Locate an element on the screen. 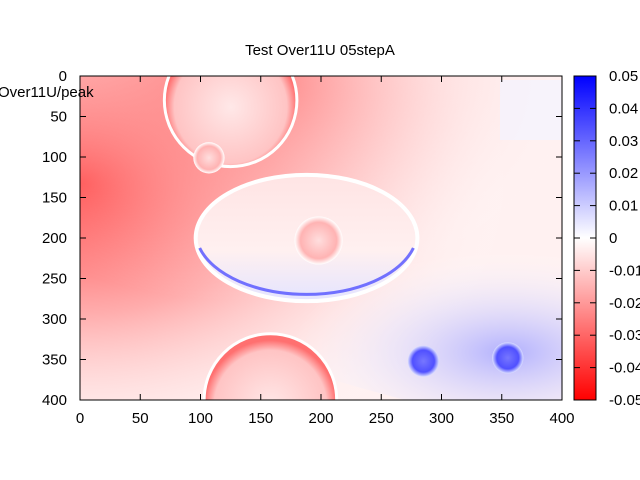 The height and width of the screenshot is (480, 640). chart-title: Test Over11U 05stepA is located at coordinates (320, 50).